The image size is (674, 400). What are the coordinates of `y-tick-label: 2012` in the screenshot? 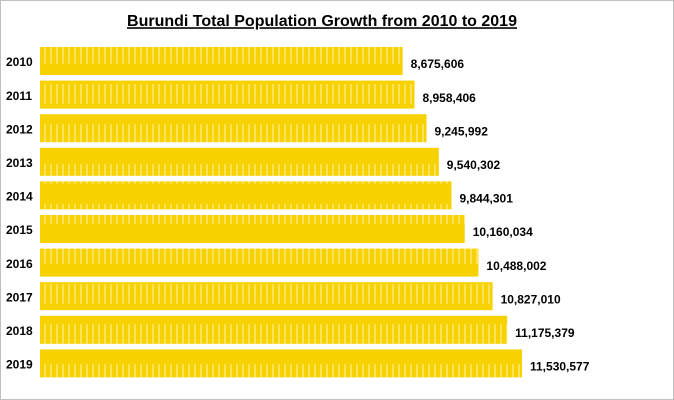 It's located at (19, 129).